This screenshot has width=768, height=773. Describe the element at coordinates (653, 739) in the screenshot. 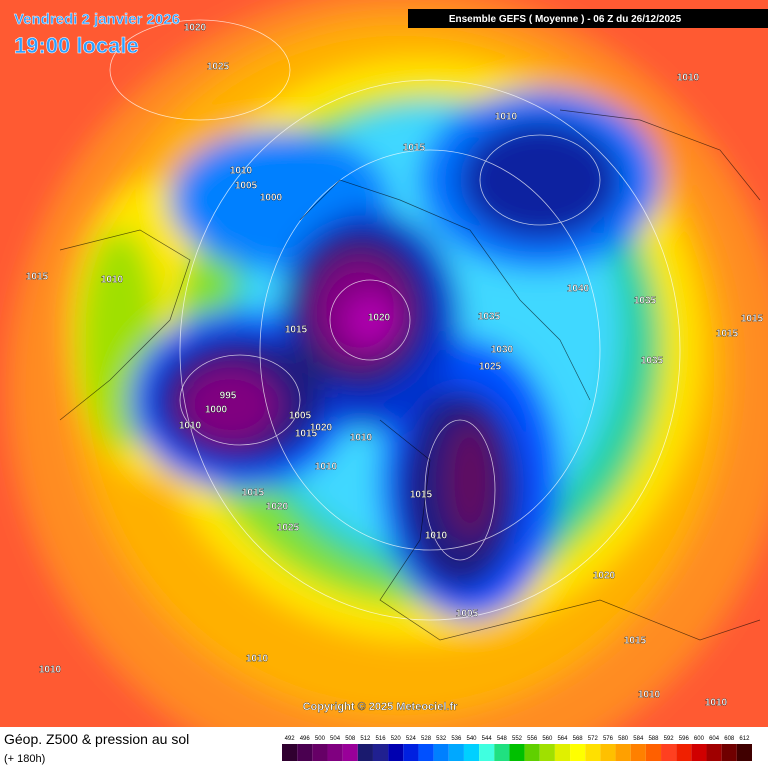

I see `scale-label: 588` at that location.